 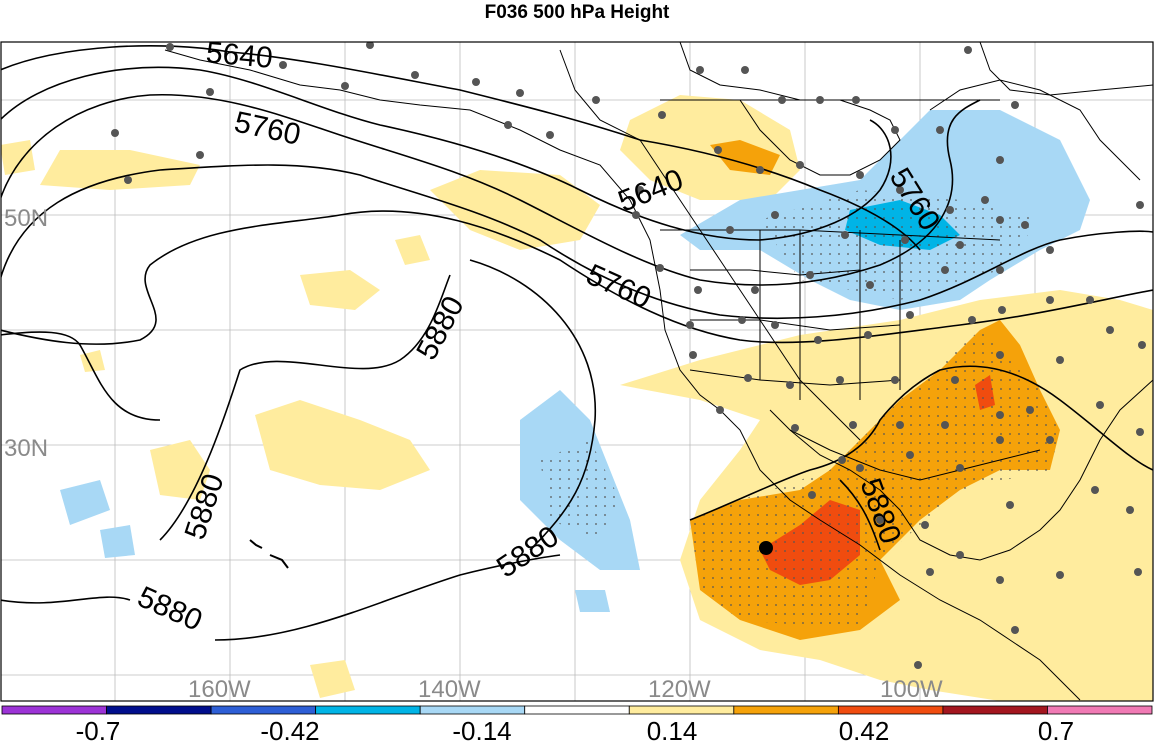 I want to click on colorbar-tick-label: -0.7, so click(x=98, y=729).